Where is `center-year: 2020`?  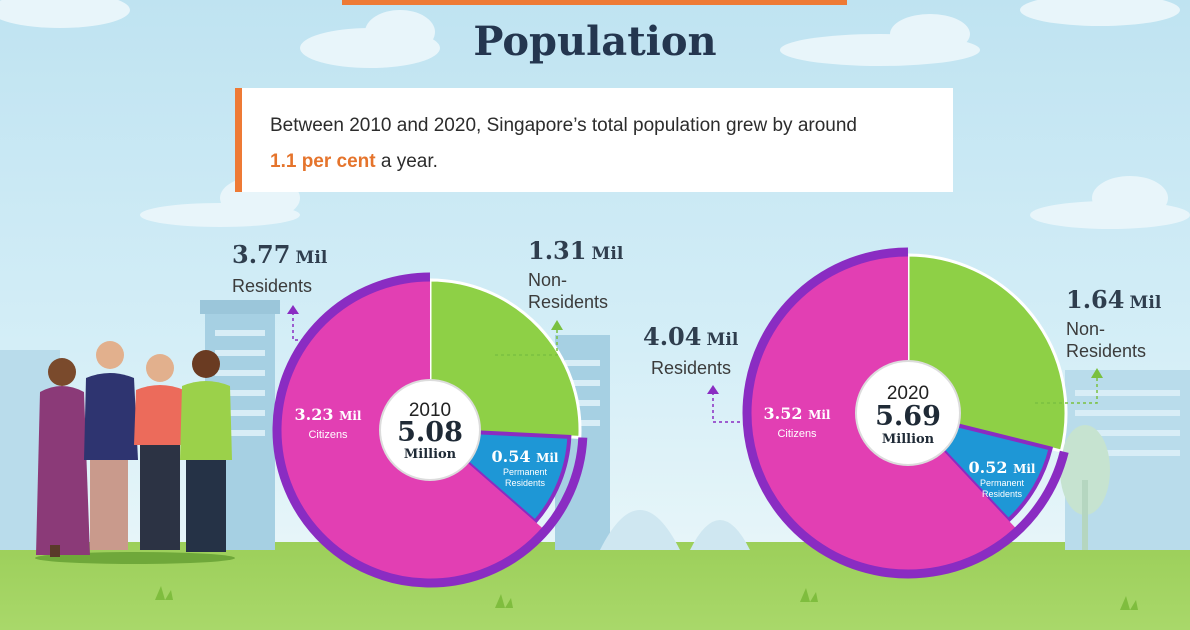 center-year: 2020 is located at coordinates (908, 393).